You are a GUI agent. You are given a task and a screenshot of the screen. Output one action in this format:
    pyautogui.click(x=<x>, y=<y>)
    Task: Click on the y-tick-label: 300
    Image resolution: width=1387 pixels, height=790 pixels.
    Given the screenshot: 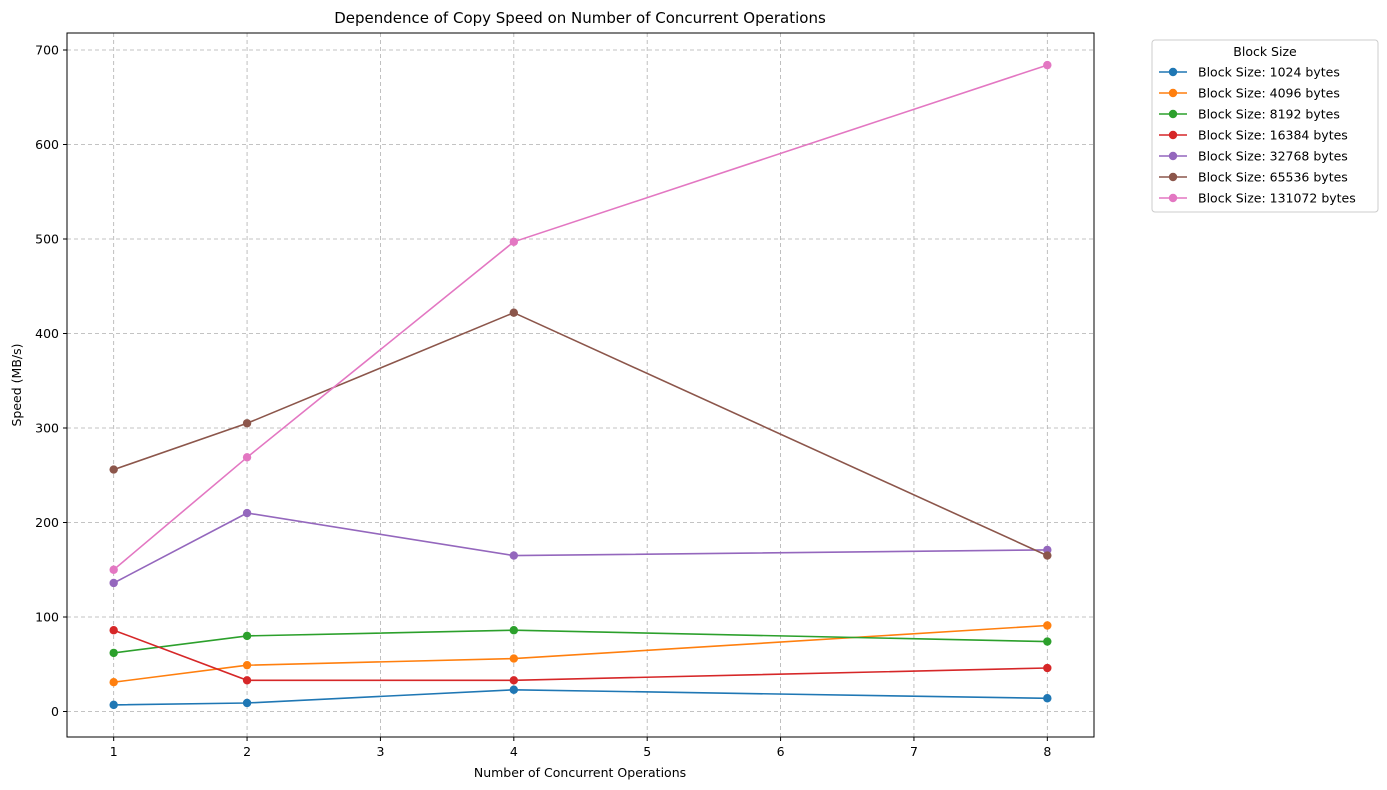 What is the action you would take?
    pyautogui.click(x=47, y=427)
    